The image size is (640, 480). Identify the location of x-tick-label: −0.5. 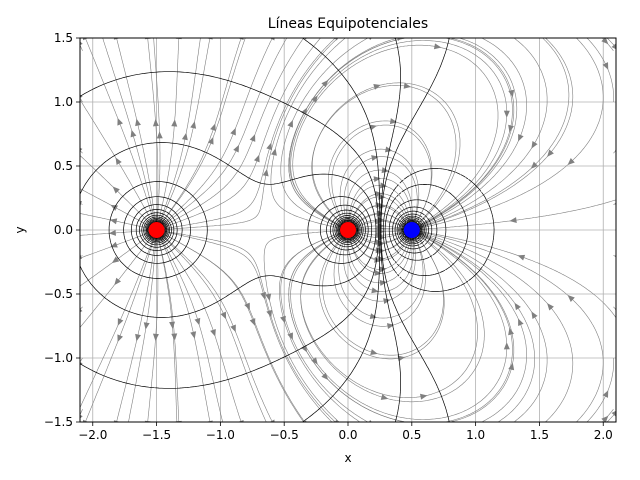
(284, 435).